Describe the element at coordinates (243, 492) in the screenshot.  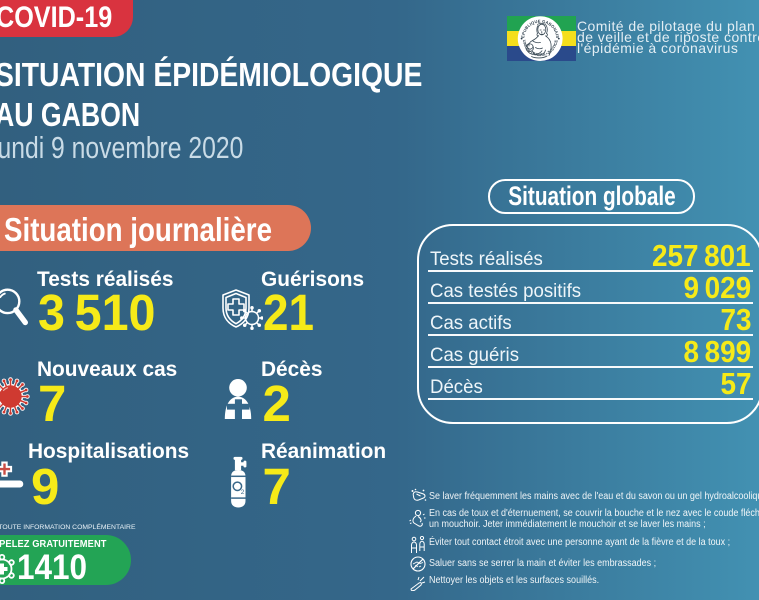
I see `svg-text: 2` at that location.